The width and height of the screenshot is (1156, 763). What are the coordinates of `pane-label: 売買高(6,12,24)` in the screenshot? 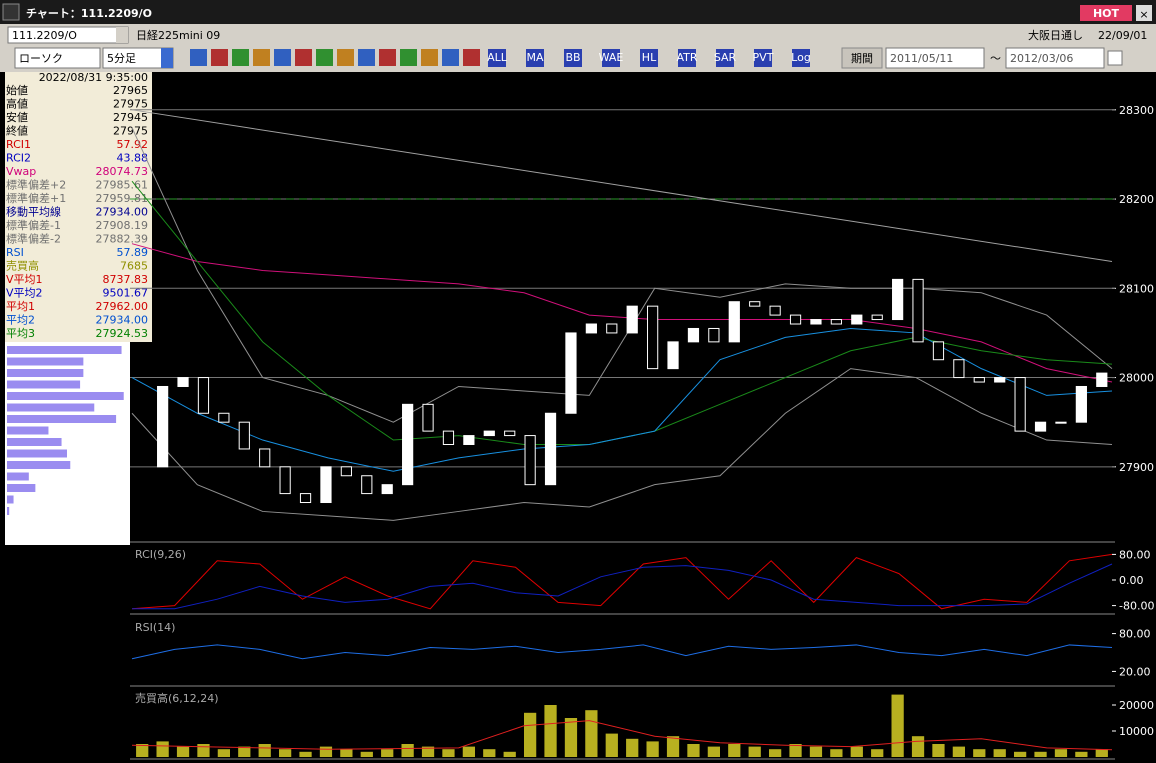 It's located at (177, 698).